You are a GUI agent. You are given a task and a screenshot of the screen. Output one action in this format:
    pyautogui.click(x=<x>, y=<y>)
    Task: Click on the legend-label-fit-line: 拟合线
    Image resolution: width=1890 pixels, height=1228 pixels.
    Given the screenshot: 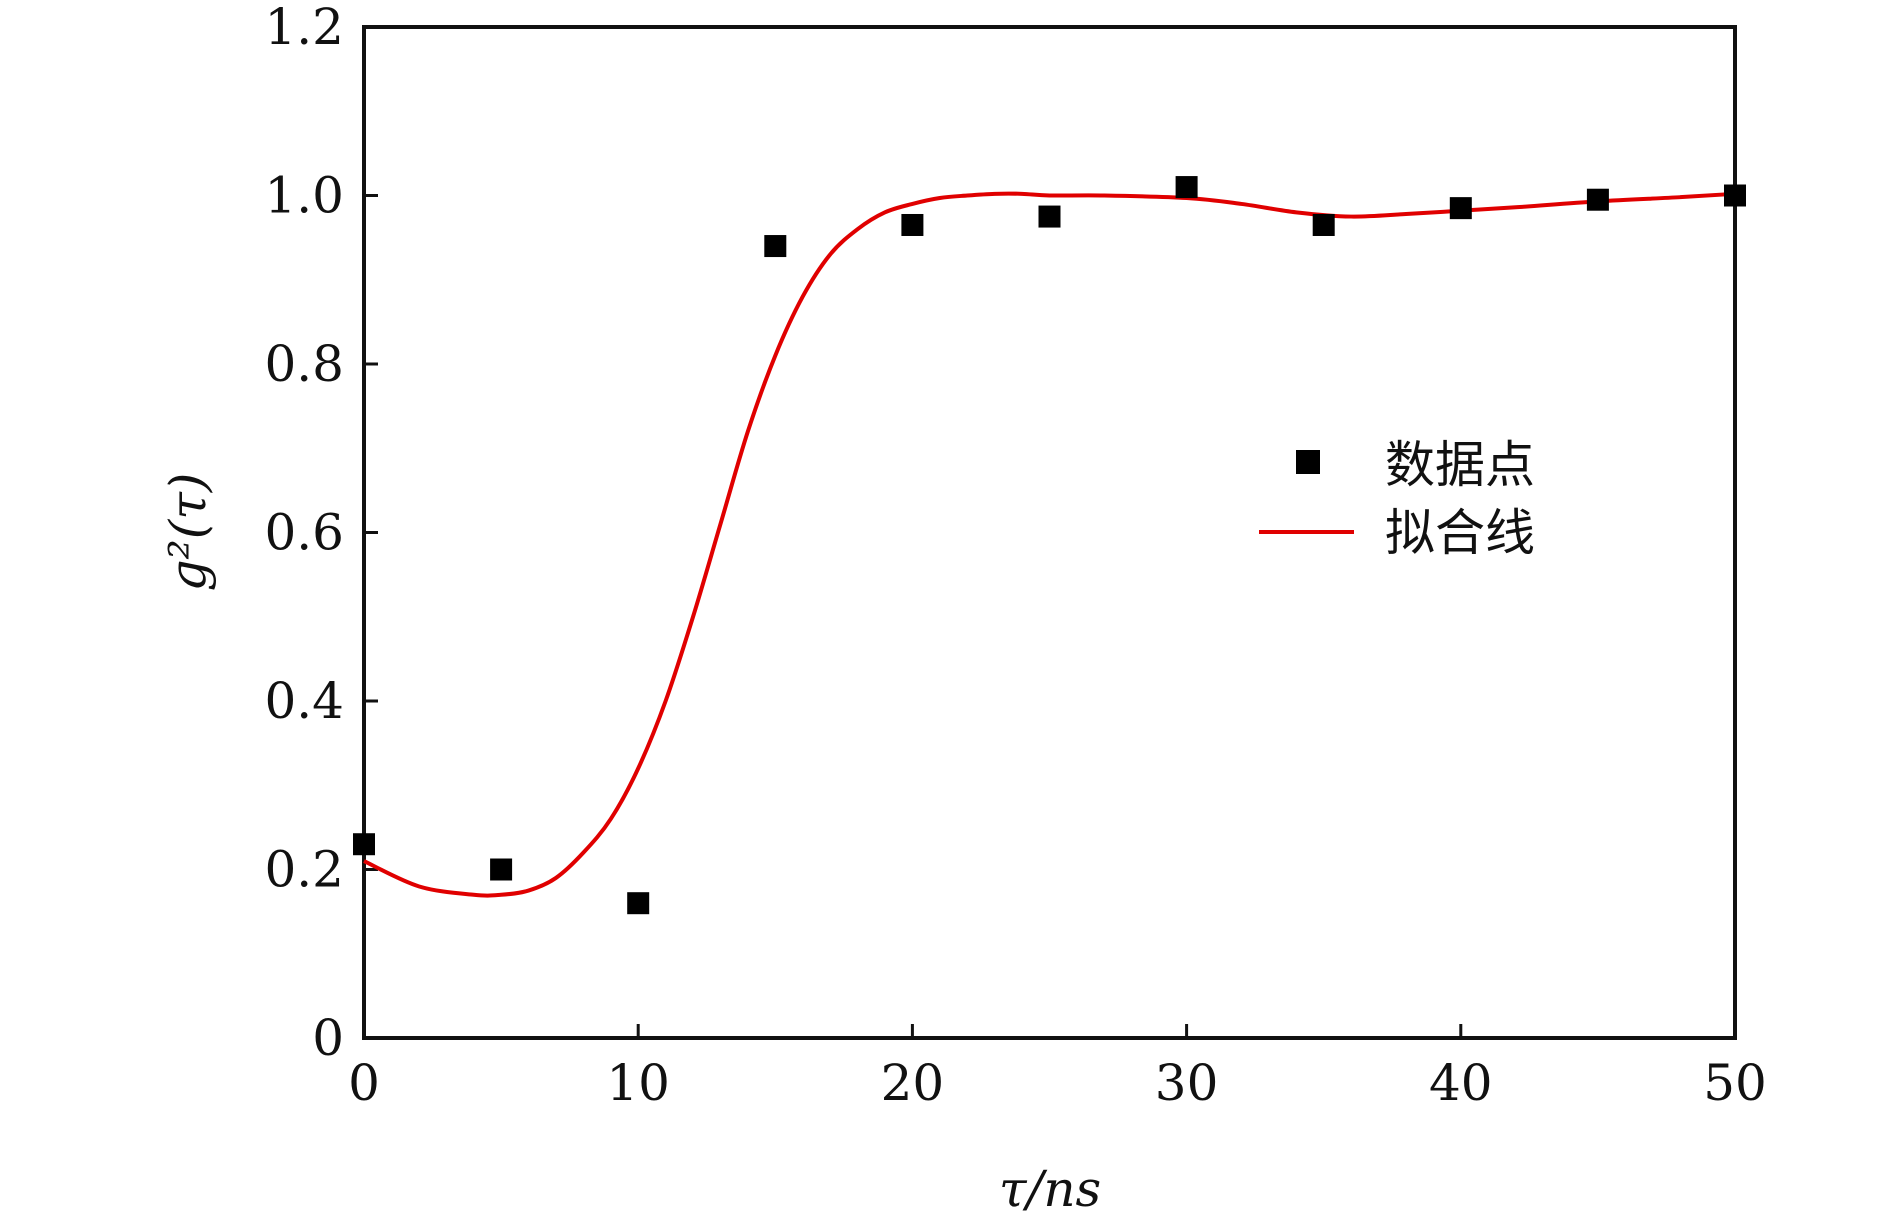 What is the action you would take?
    pyautogui.click(x=1460, y=533)
    